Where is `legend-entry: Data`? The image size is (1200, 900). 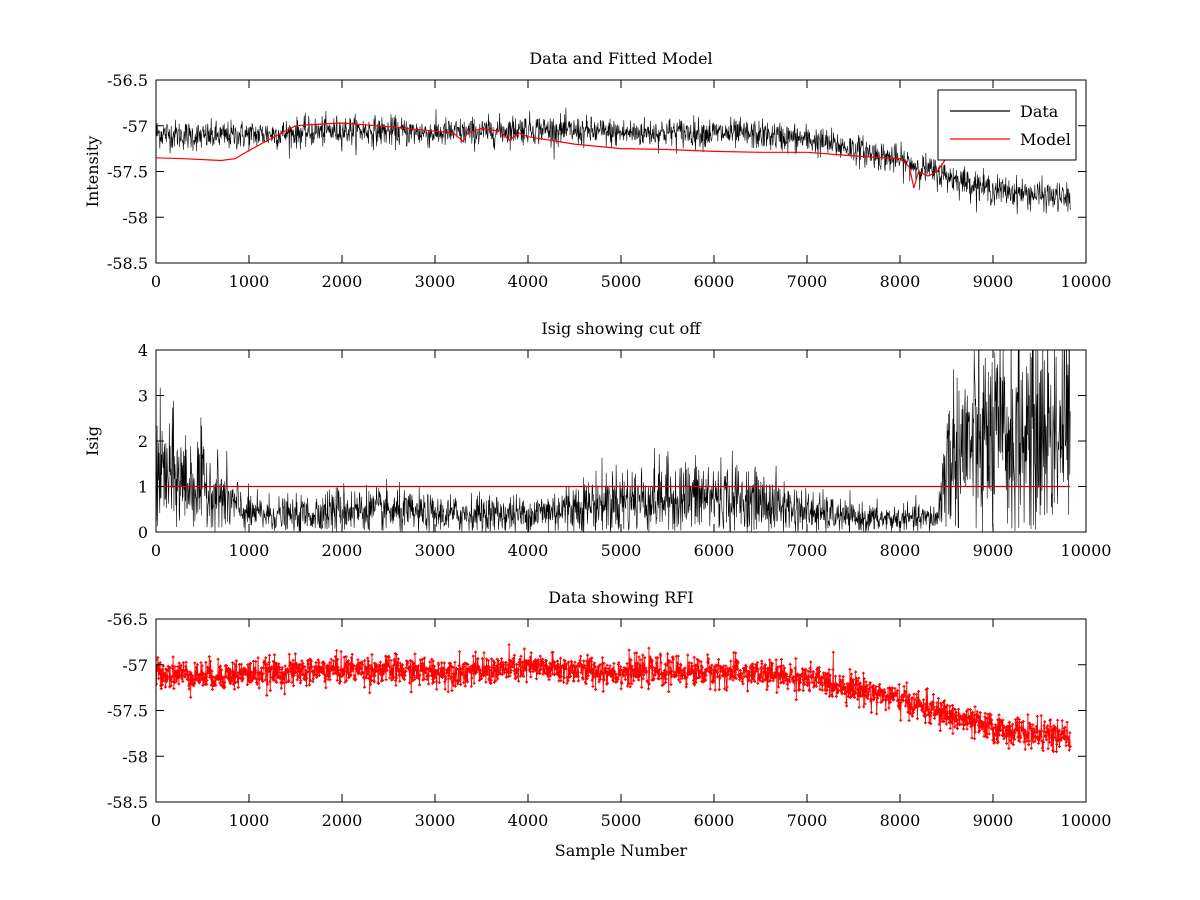 legend-entry: Data is located at coordinates (1039, 111).